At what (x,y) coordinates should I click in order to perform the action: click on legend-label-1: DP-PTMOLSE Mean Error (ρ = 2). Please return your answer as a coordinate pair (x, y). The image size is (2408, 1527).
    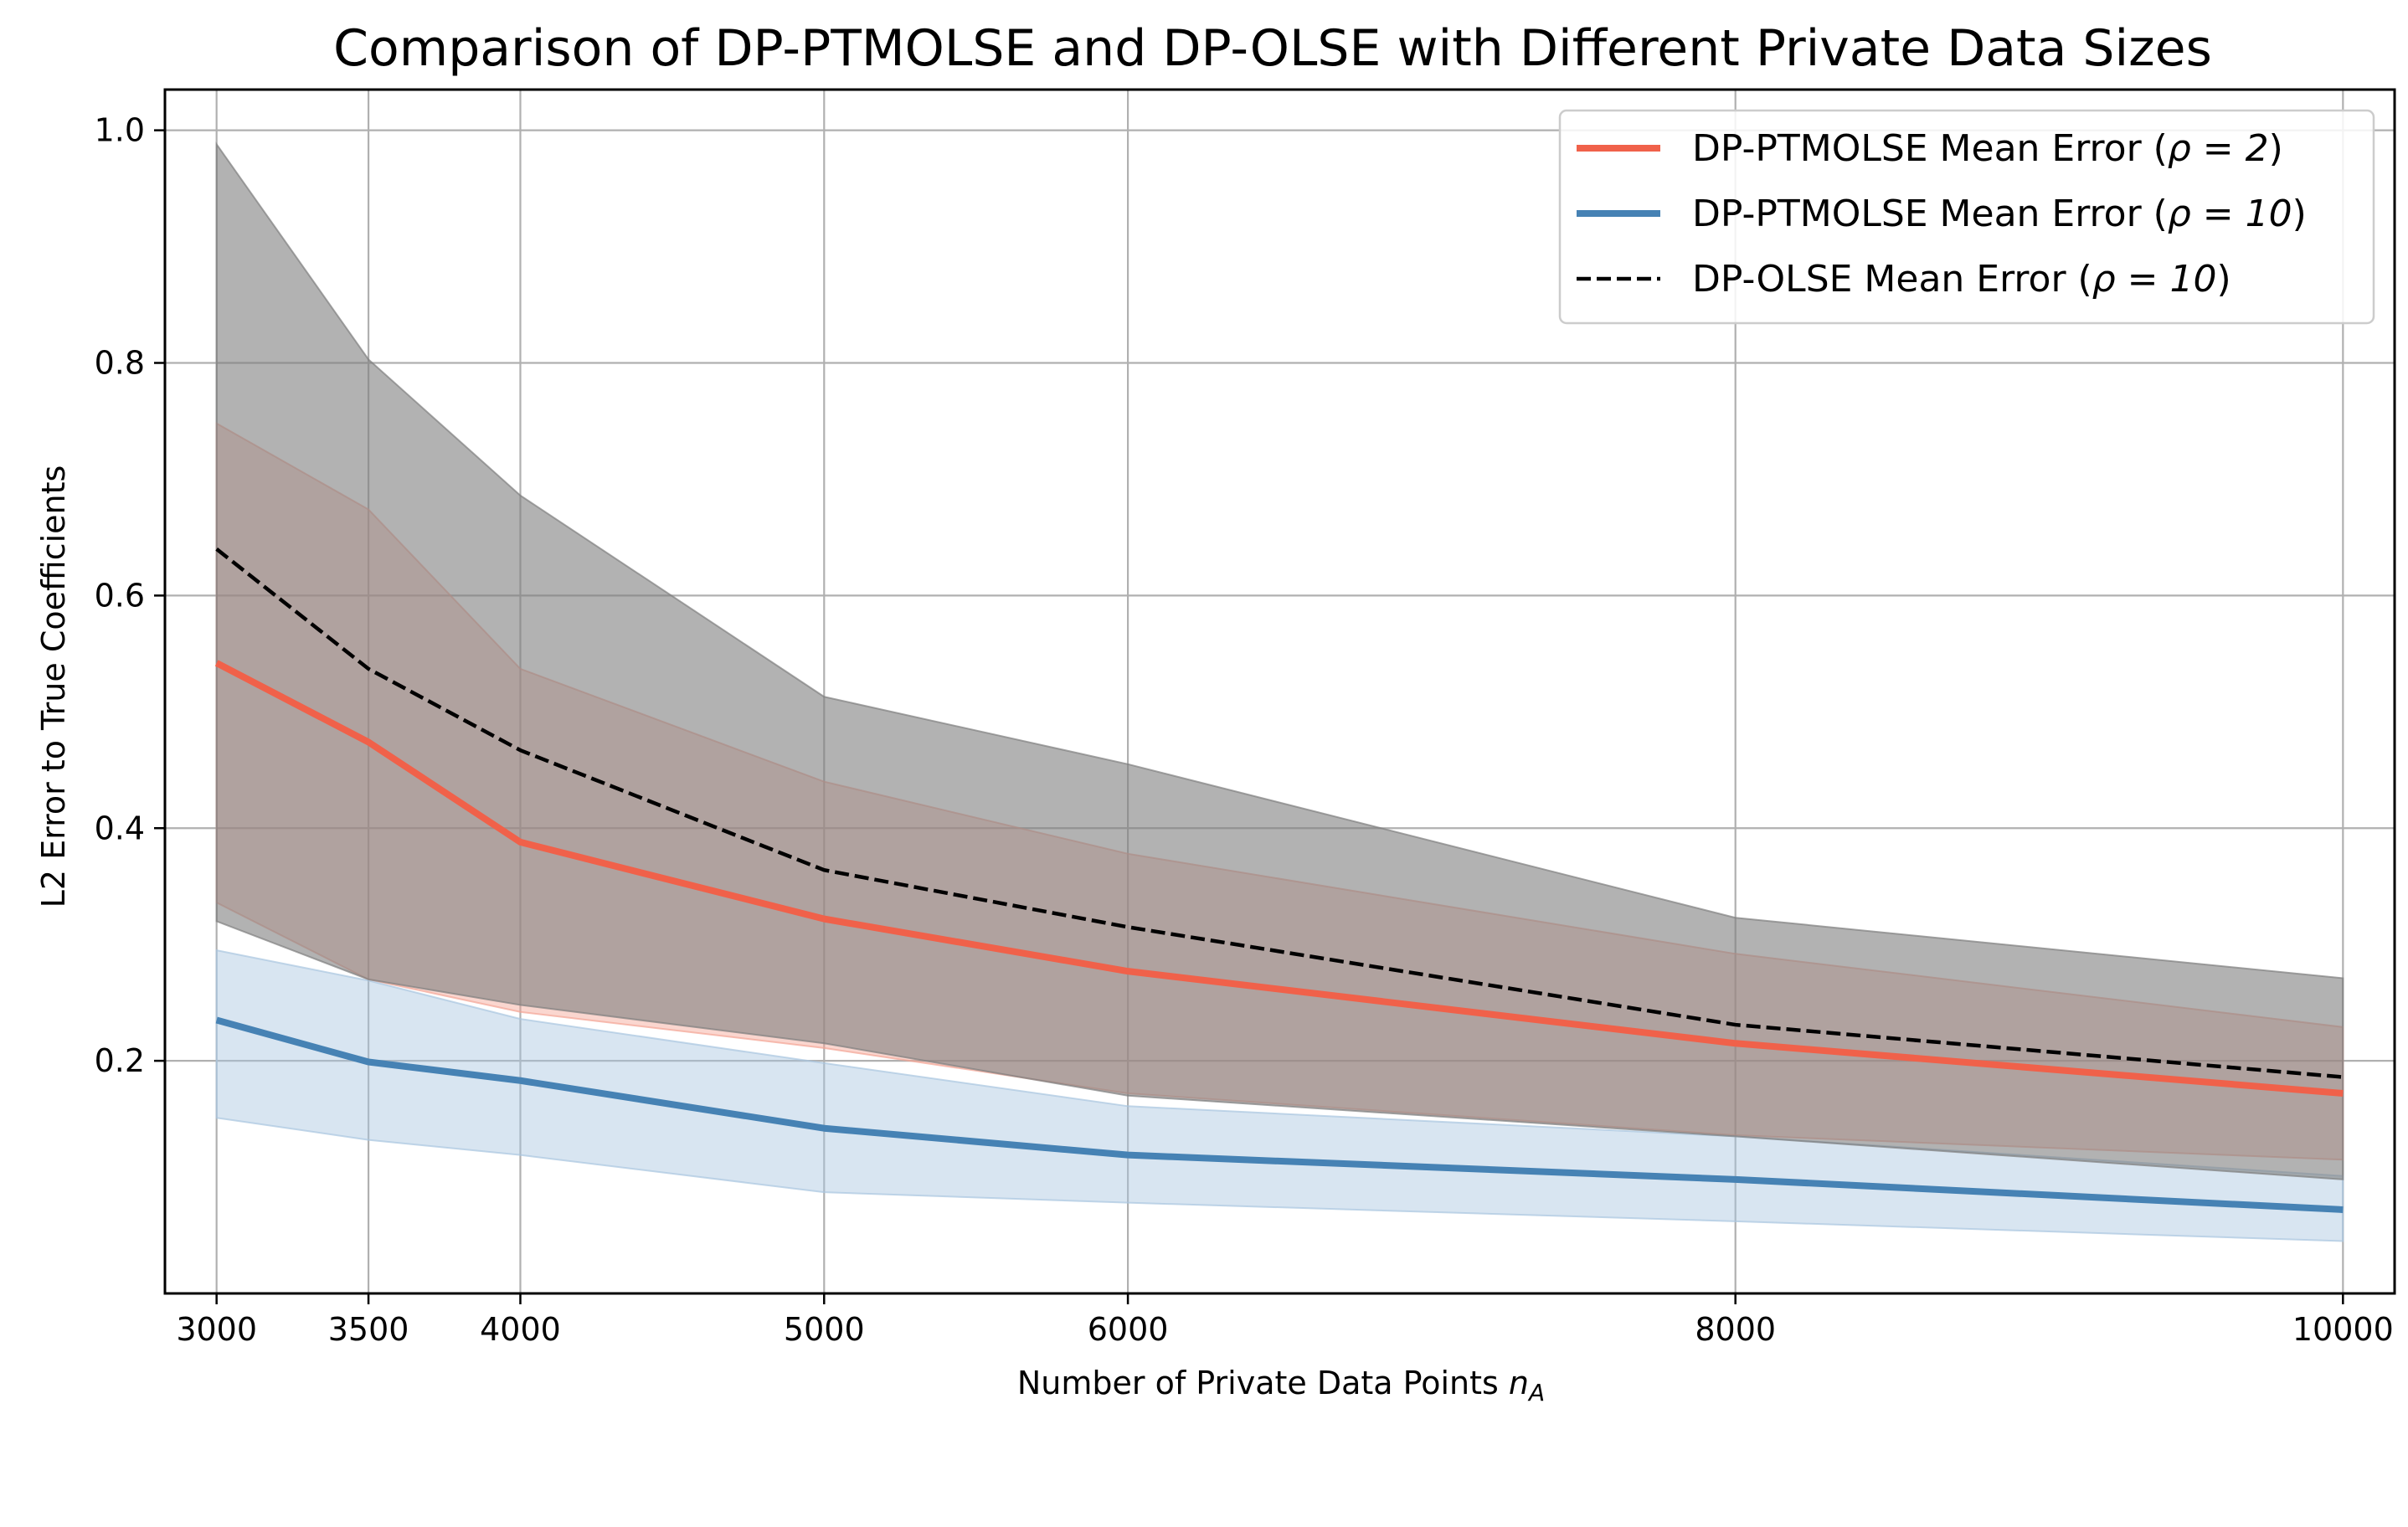
    Looking at the image, I should click on (1987, 148).